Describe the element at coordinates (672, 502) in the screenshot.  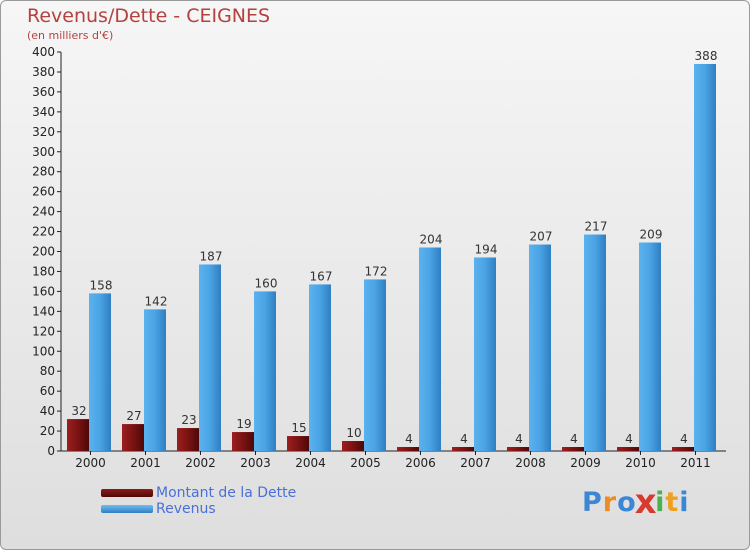
I see `logo-letter: t` at that location.